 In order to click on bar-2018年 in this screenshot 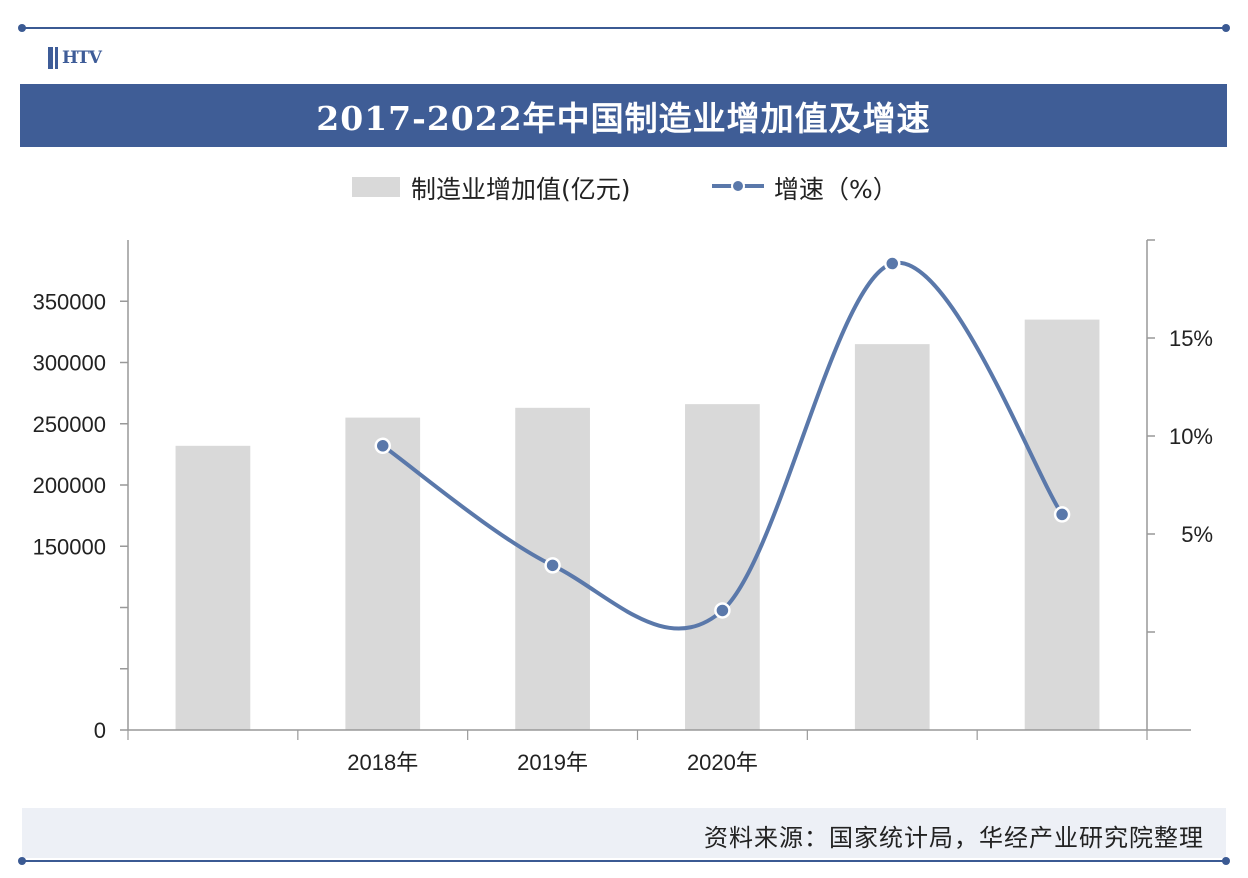, I will do `click(383, 573)`.